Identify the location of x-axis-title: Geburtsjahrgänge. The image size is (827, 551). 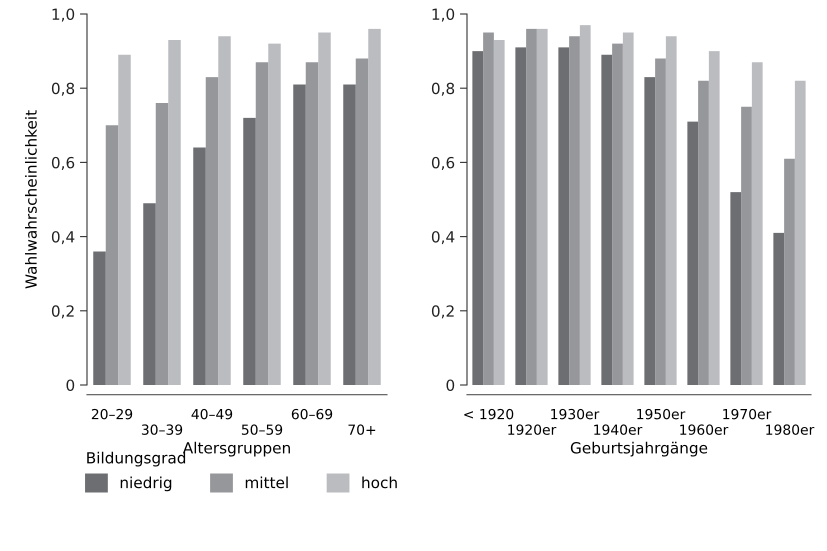
(639, 449).